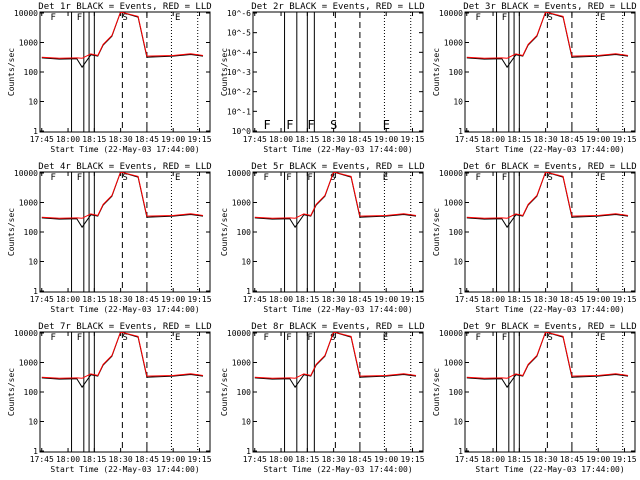 The image size is (640, 480). What do you see at coordinates (239, 52) in the screenshot?
I see `y-tick-label: 10^-4` at bounding box center [239, 52].